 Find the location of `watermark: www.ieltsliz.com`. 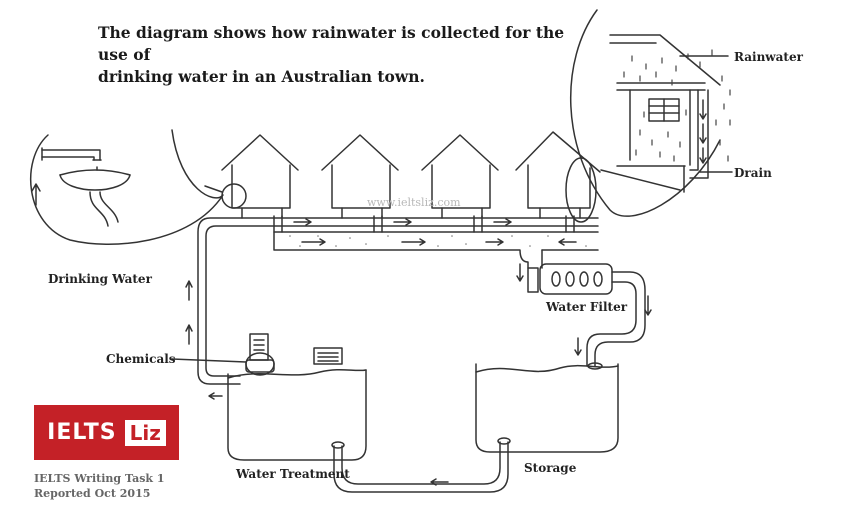

watermark: www.ieltsliz.com is located at coordinates (414, 202).